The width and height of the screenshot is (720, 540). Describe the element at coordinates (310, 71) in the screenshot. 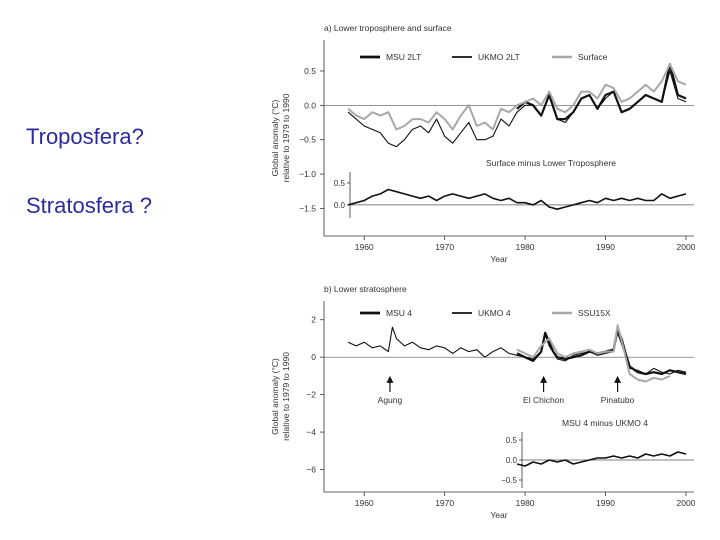

I see `y-tick-label: 0.5` at that location.